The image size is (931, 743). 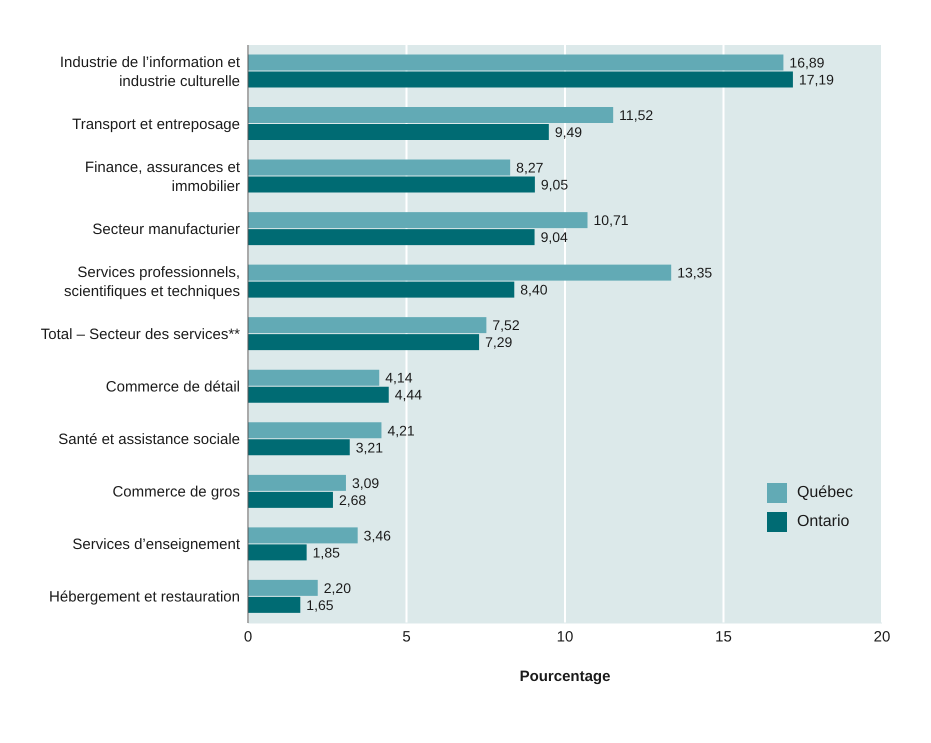 I want to click on data-label: 2,68, so click(x=352, y=500).